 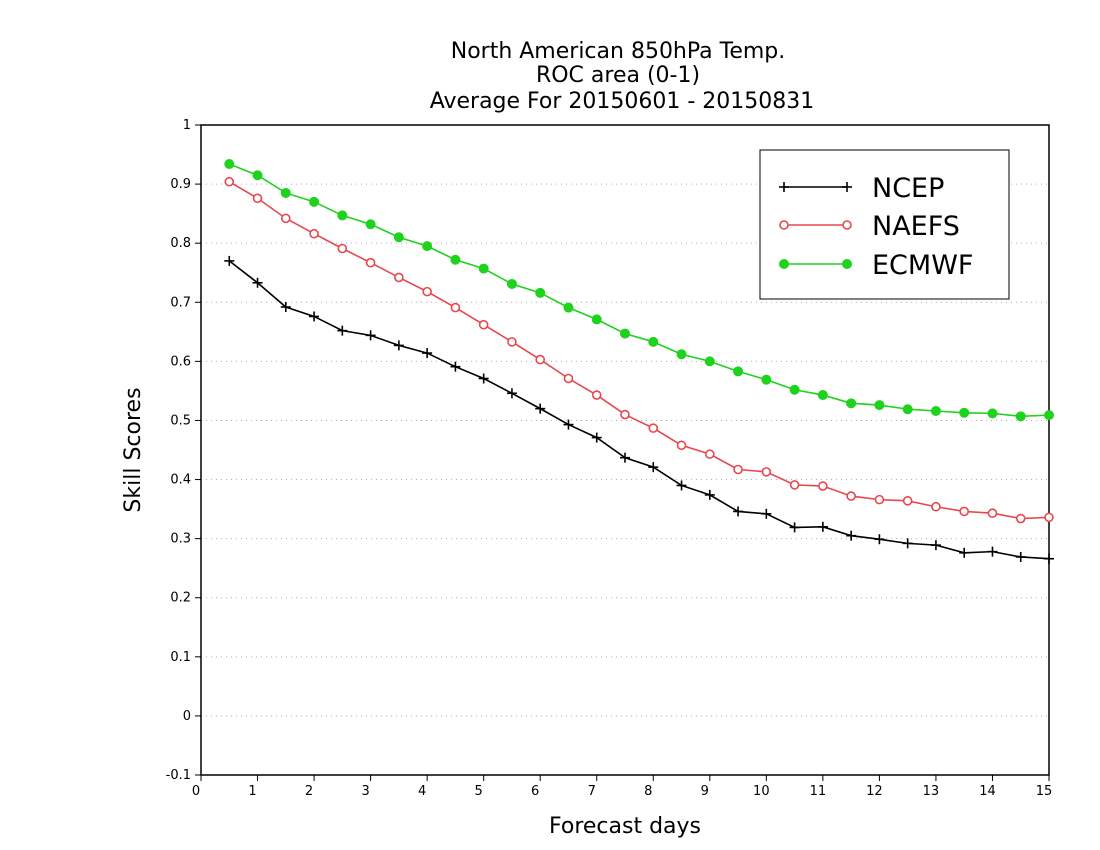 What do you see at coordinates (196, 791) in the screenshot?
I see `x-tick-label: 0` at bounding box center [196, 791].